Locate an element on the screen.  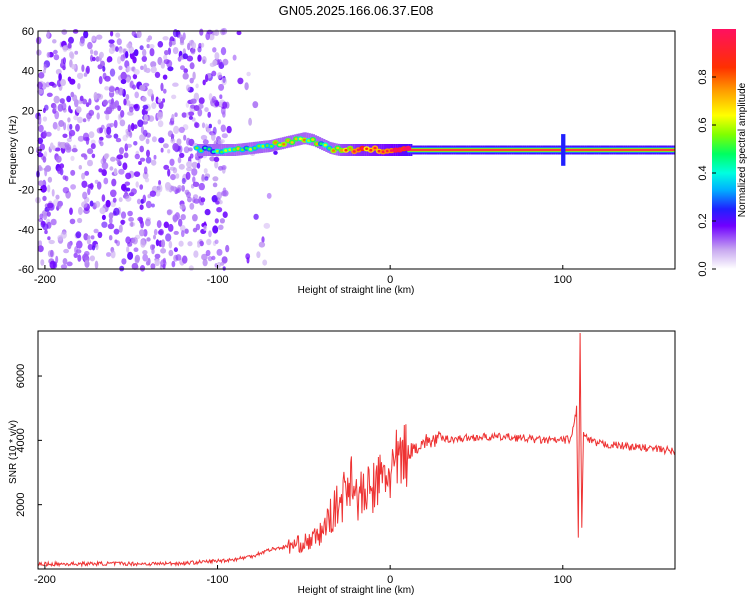
snr-x-tick-label: 0 is located at coordinates (390, 580).